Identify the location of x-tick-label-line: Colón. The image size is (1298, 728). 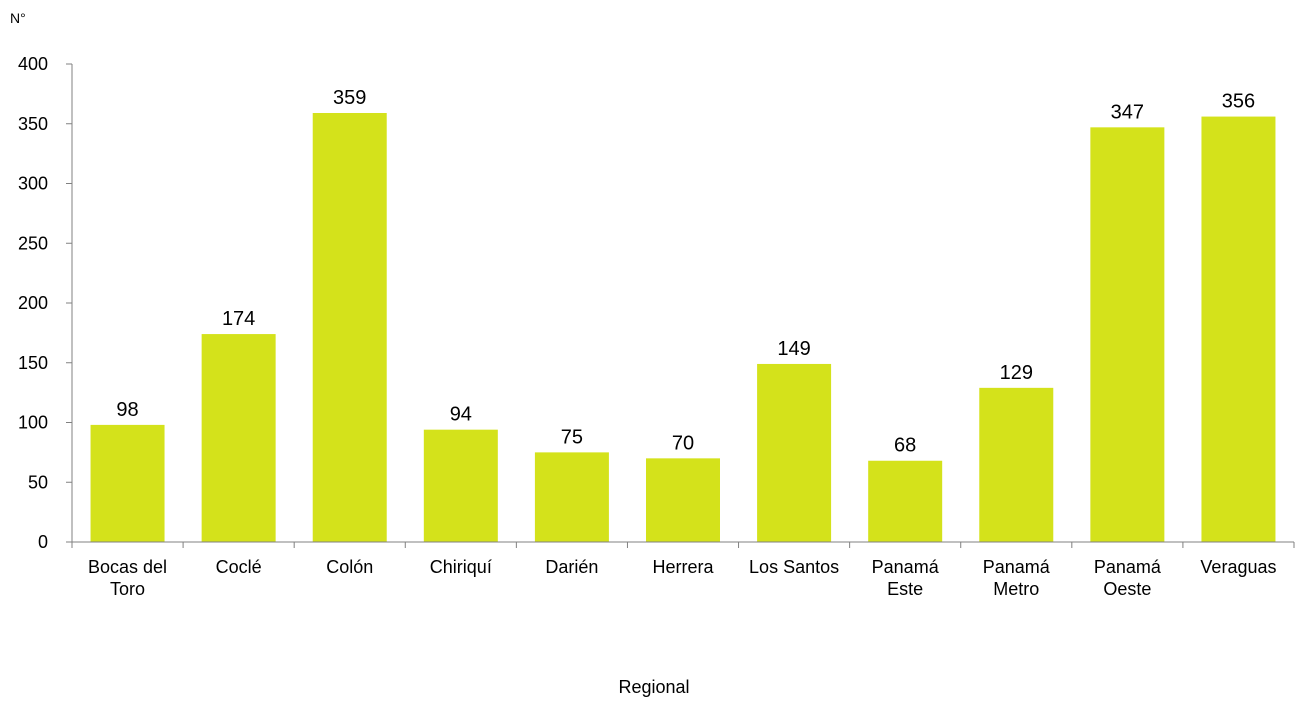
(349, 567).